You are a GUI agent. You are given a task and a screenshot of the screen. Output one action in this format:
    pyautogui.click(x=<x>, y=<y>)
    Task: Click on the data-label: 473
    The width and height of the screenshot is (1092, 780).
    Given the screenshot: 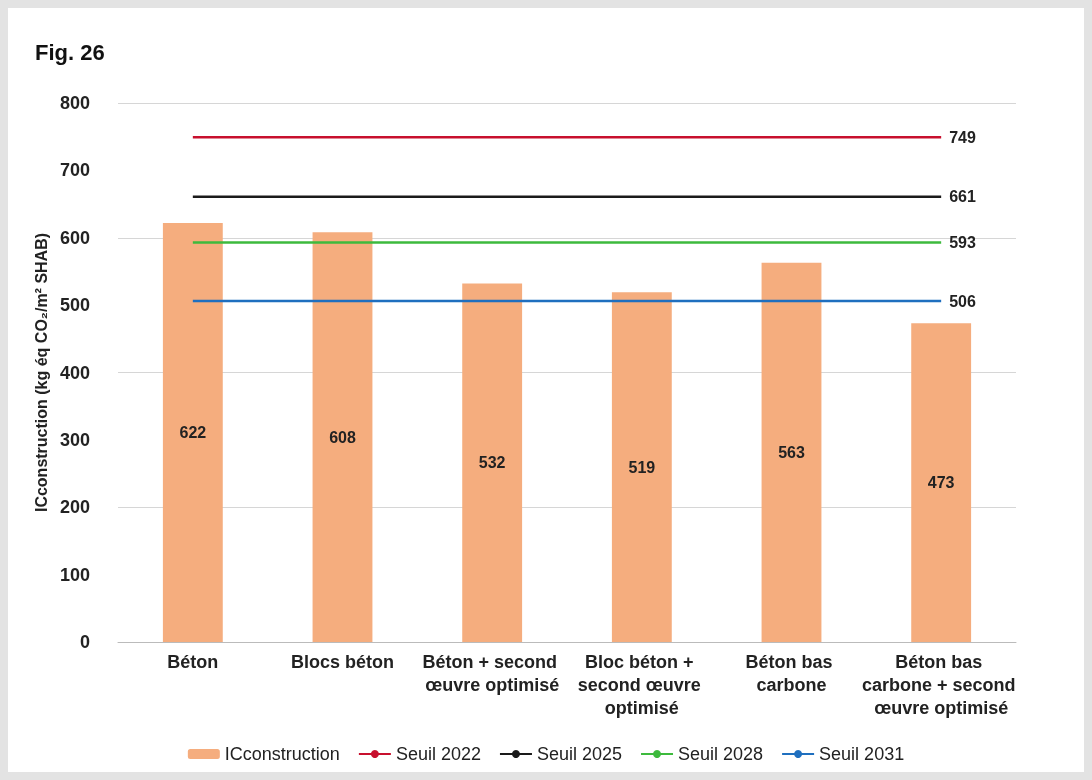 What is the action you would take?
    pyautogui.click(x=941, y=483)
    